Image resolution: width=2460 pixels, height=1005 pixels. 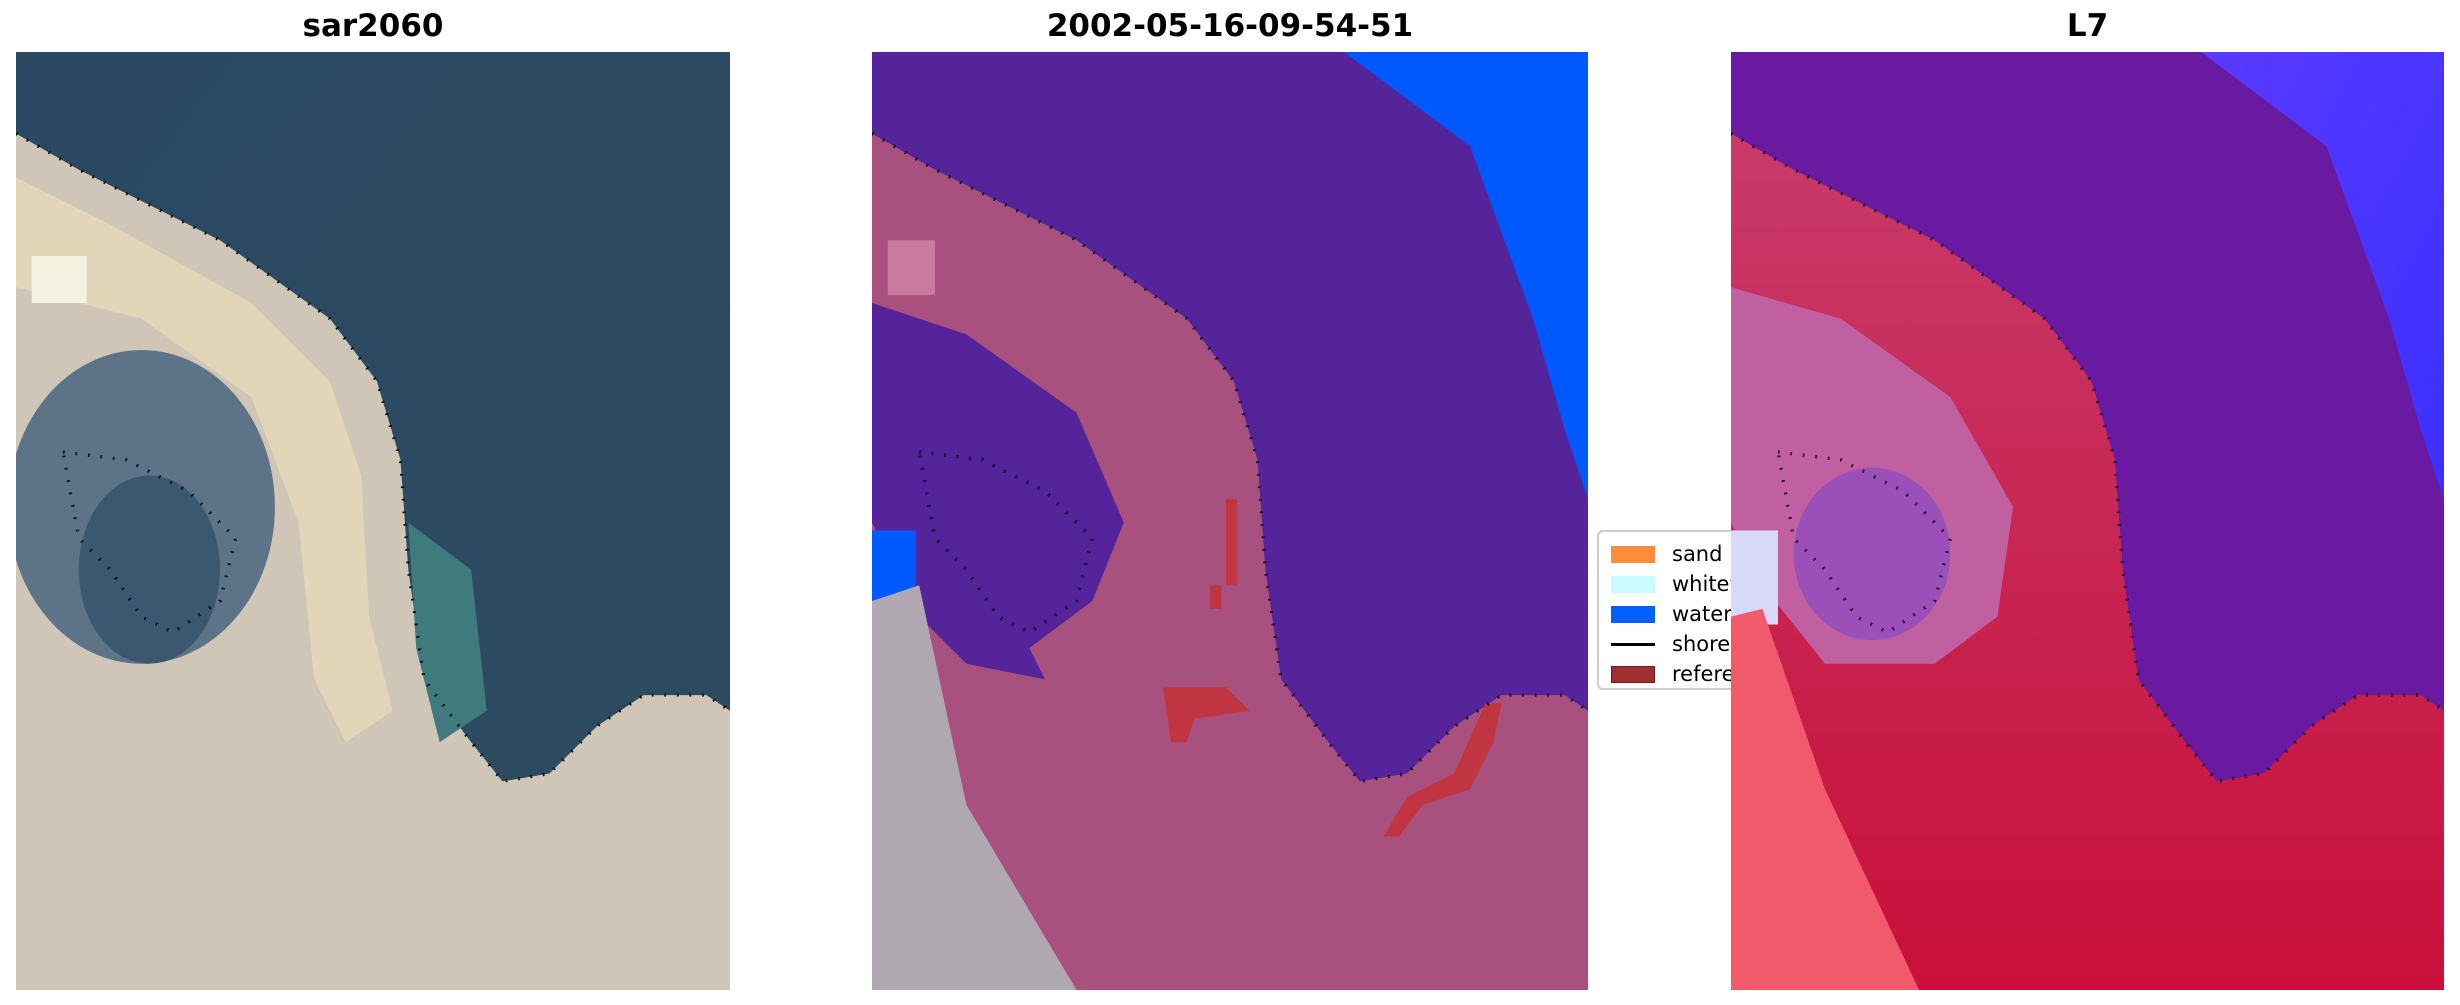 What do you see at coordinates (447, 632) in the screenshot?
I see `shallow-water` at bounding box center [447, 632].